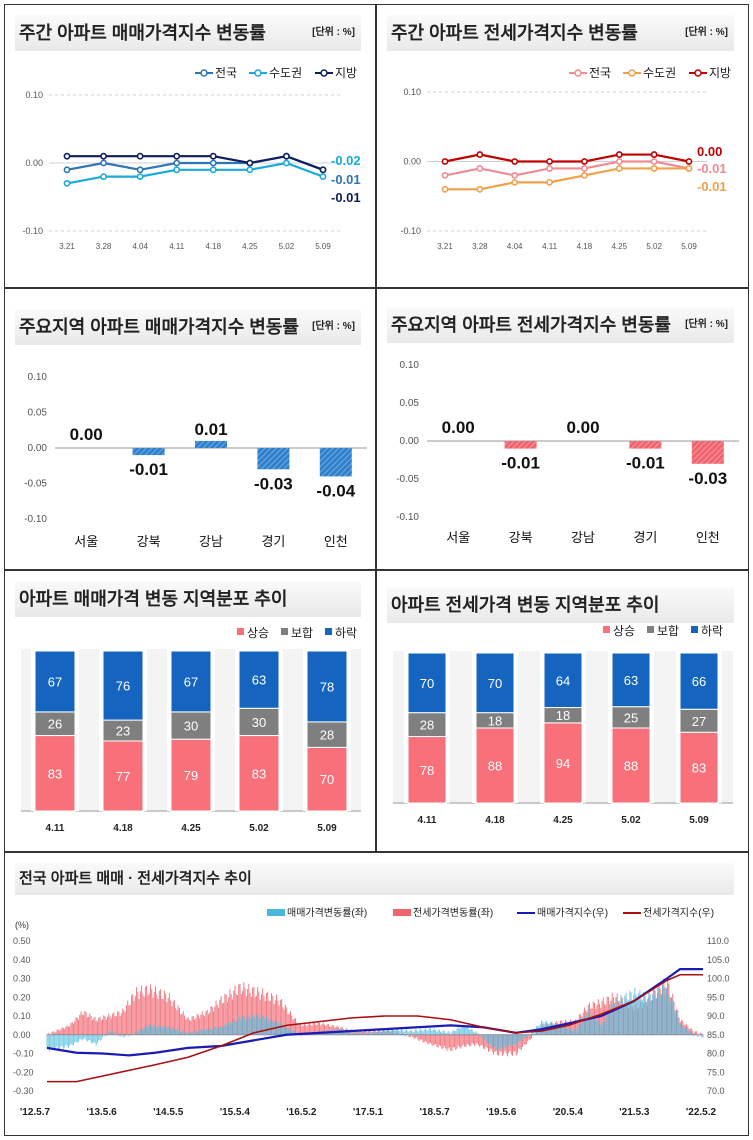 This screenshot has height=1140, width=753. Describe the element at coordinates (694, 629) in the screenshot. I see `legend-swatch` at that location.